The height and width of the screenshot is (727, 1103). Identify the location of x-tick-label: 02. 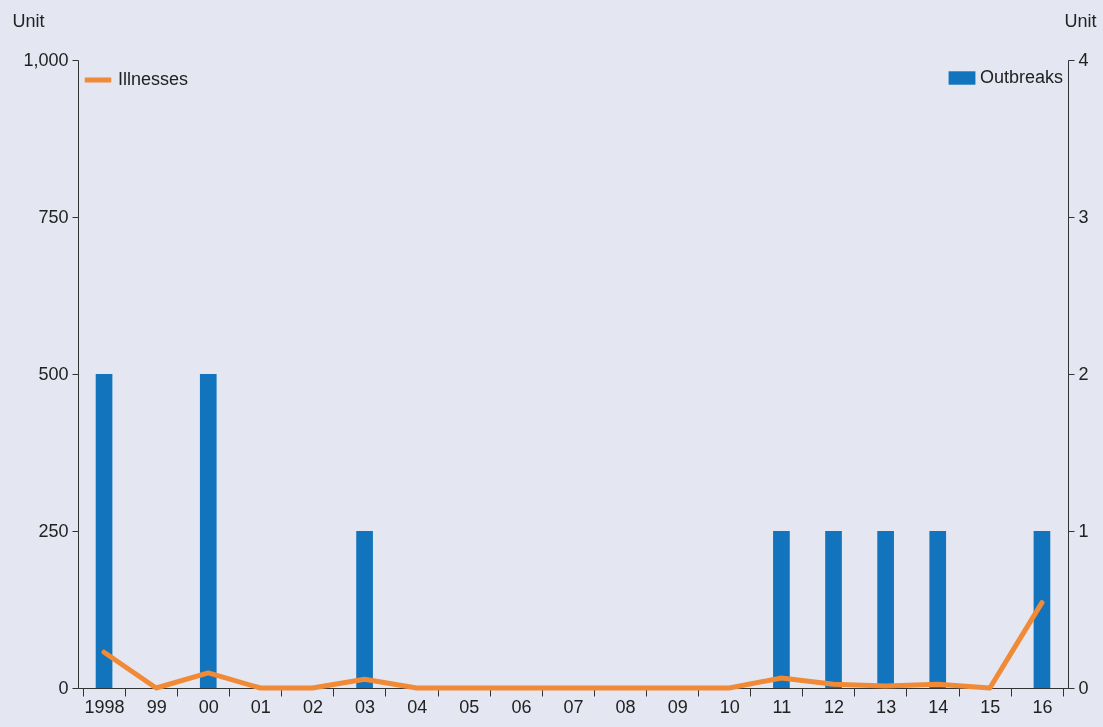
(312, 706).